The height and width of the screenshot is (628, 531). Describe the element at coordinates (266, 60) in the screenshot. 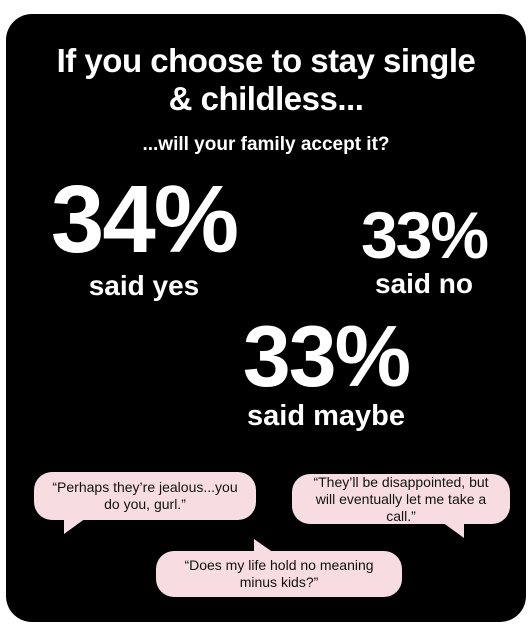

I see `headline-line-1: If you choose to stay single` at that location.